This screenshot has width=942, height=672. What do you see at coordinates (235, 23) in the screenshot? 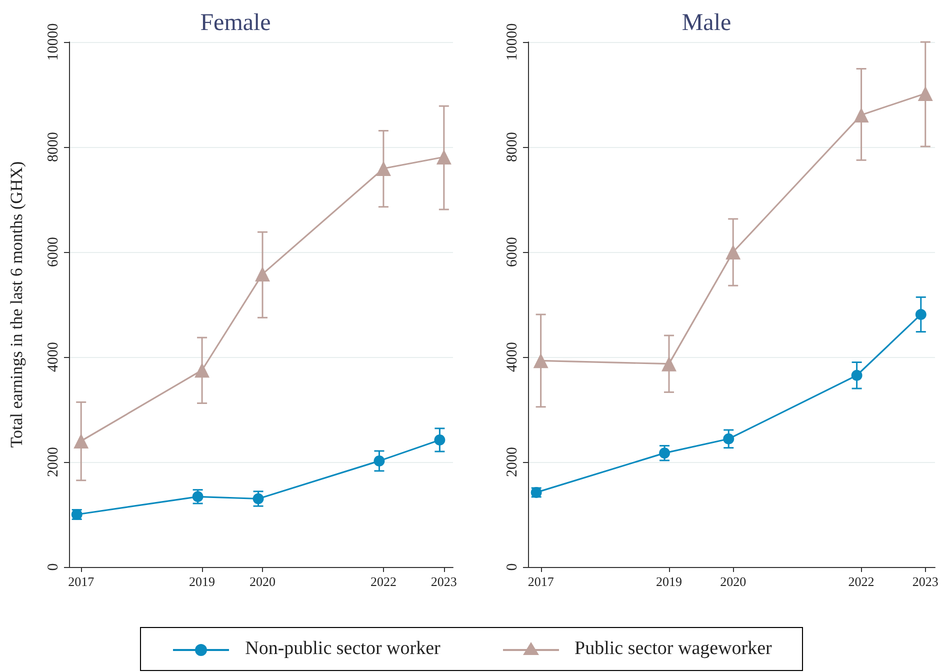
I see `chart-title: Female` at bounding box center [235, 23].